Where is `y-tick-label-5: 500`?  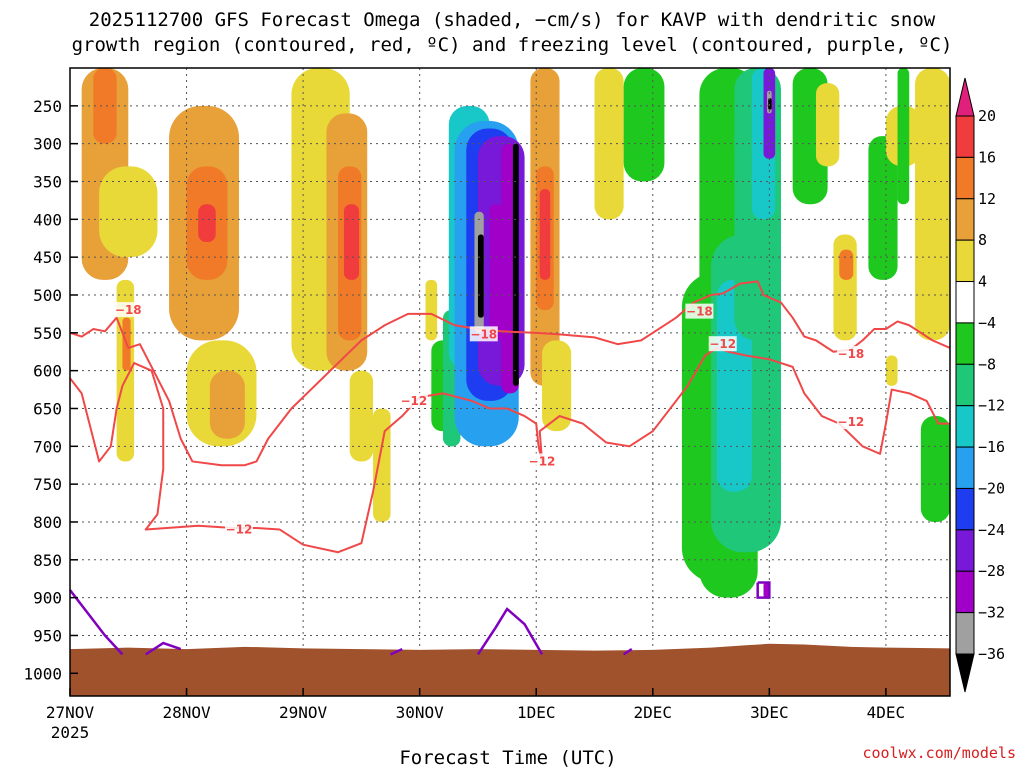 y-tick-label-5: 500 is located at coordinates (47, 295).